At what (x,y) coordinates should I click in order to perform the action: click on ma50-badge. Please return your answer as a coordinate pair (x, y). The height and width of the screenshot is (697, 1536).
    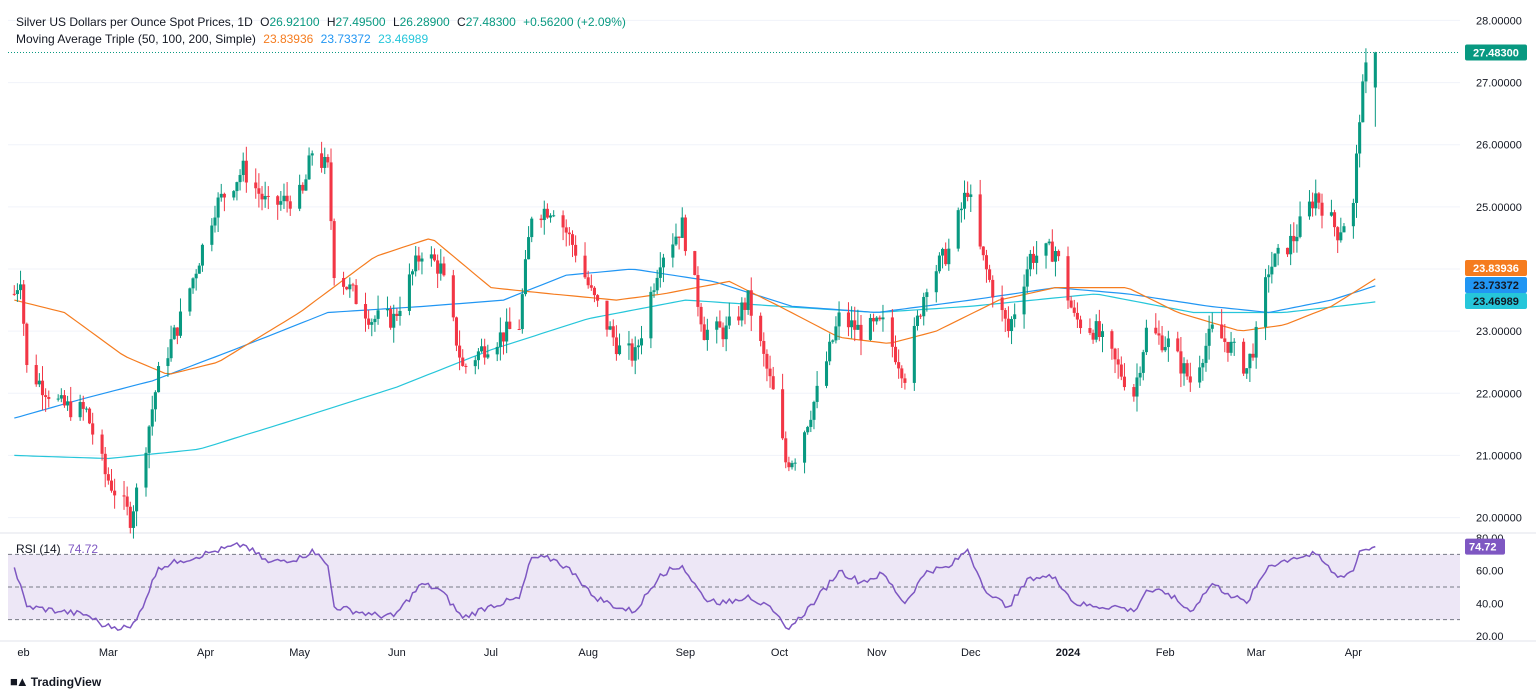
    Looking at the image, I should click on (1496, 268).